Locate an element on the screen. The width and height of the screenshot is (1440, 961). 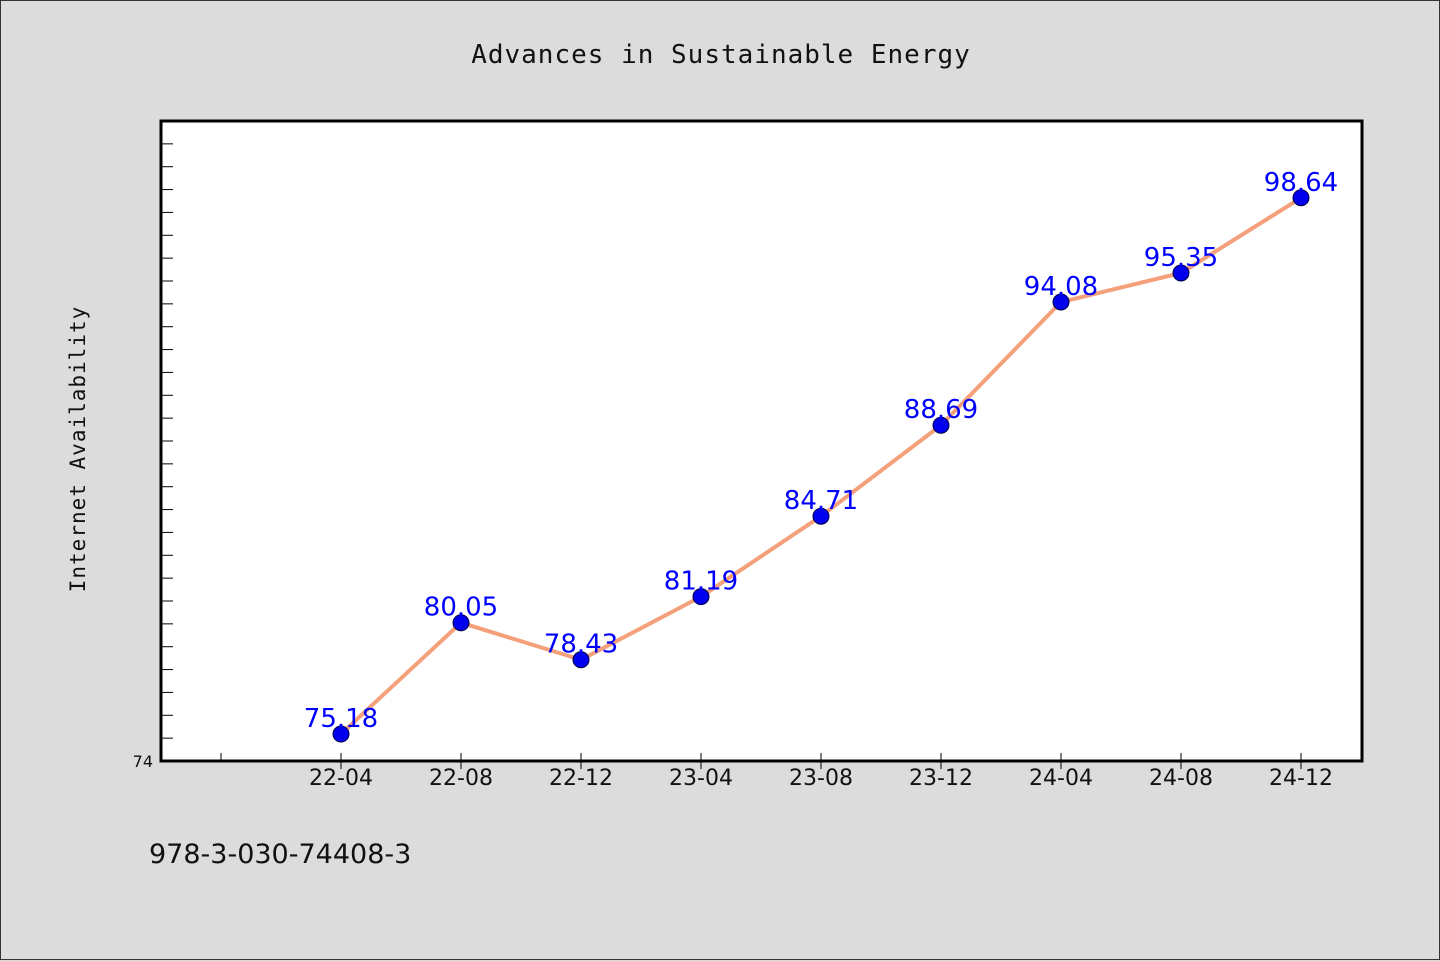
data-label: 75.18 is located at coordinates (341, 719).